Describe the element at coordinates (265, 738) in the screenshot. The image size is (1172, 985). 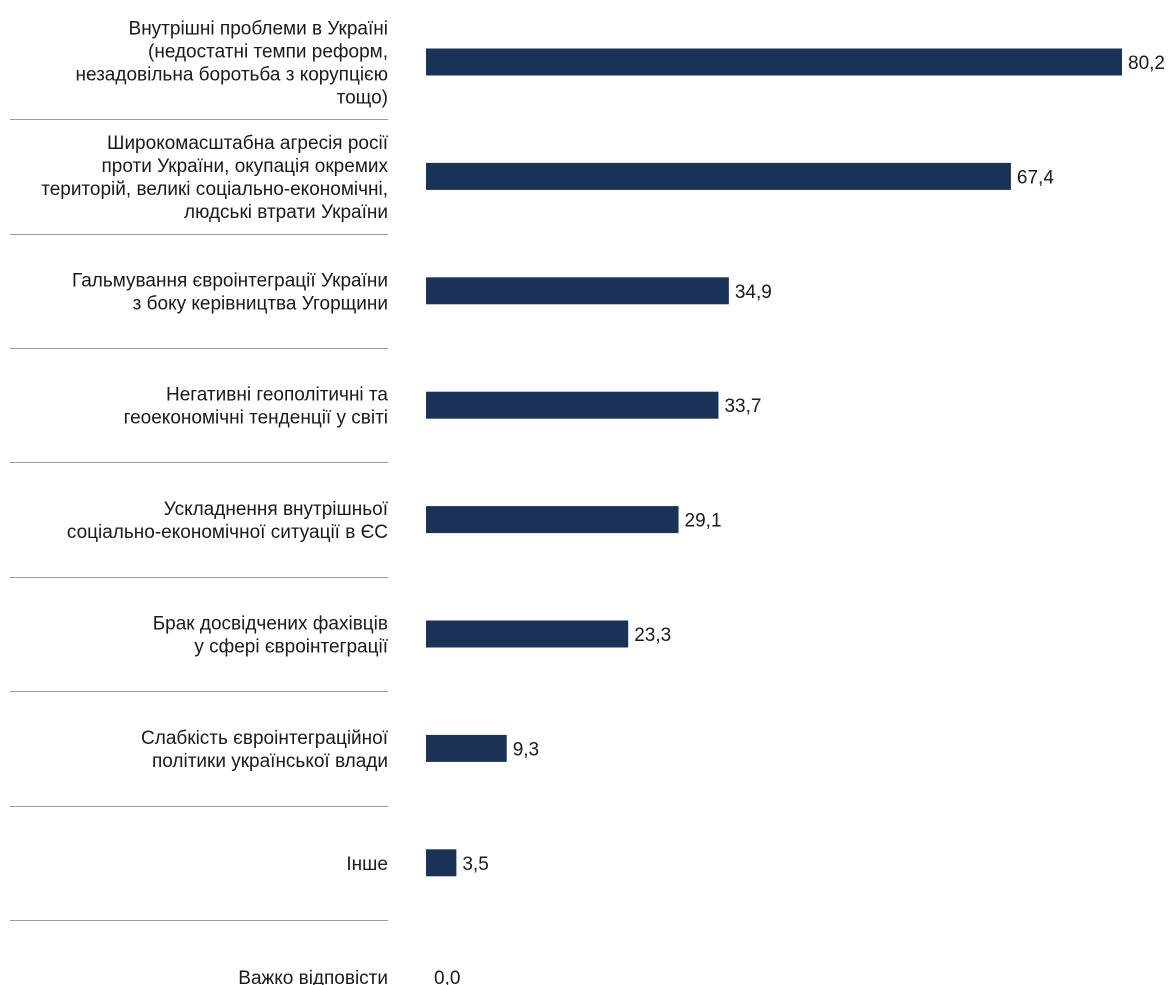
I see `category-label-line: Слабкість євроінтеграційної` at that location.